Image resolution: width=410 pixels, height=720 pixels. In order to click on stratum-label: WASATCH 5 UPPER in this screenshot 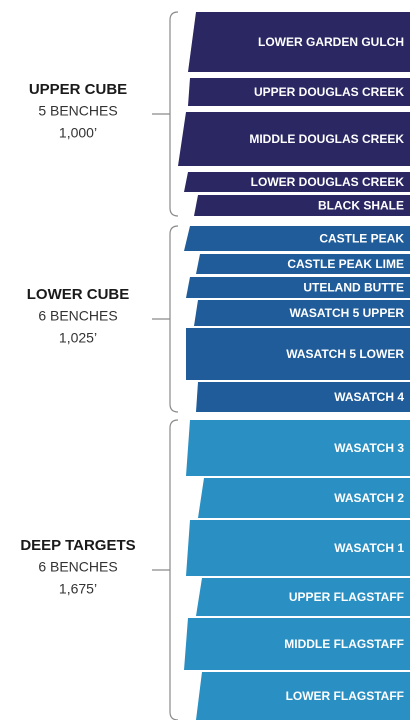, I will do `click(347, 313)`.